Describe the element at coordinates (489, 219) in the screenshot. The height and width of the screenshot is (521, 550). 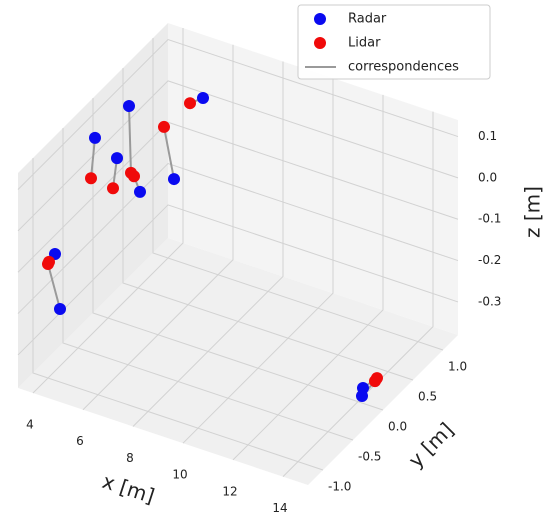
I see `z-tick-label: -0.1` at that location.